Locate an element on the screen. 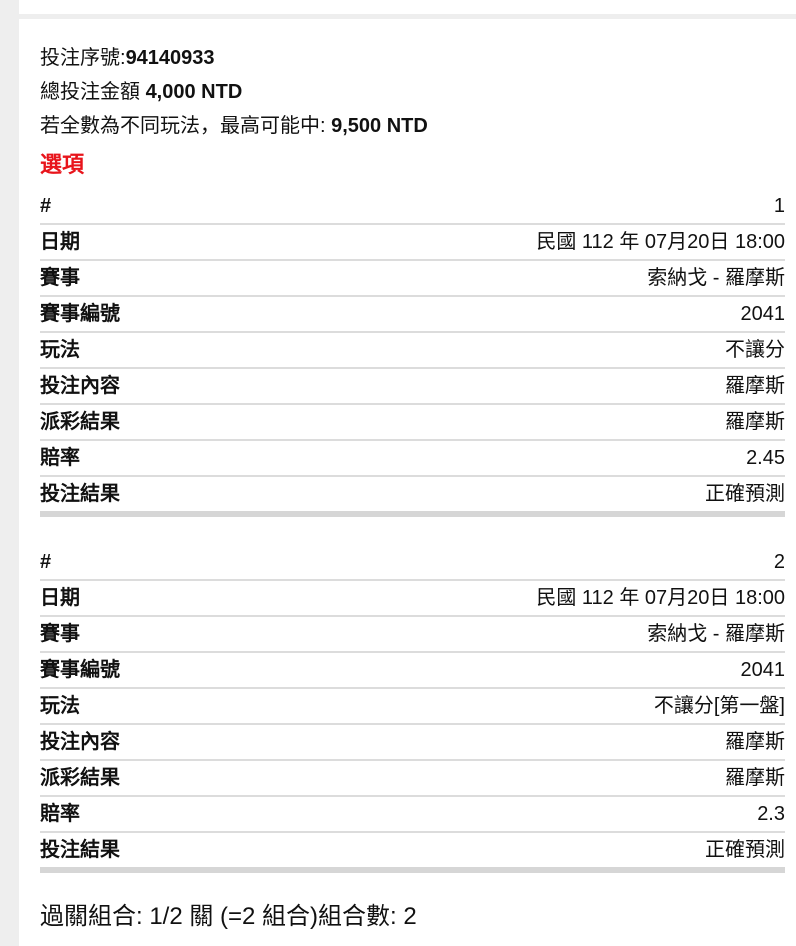  row-value: 1 is located at coordinates (779, 206).